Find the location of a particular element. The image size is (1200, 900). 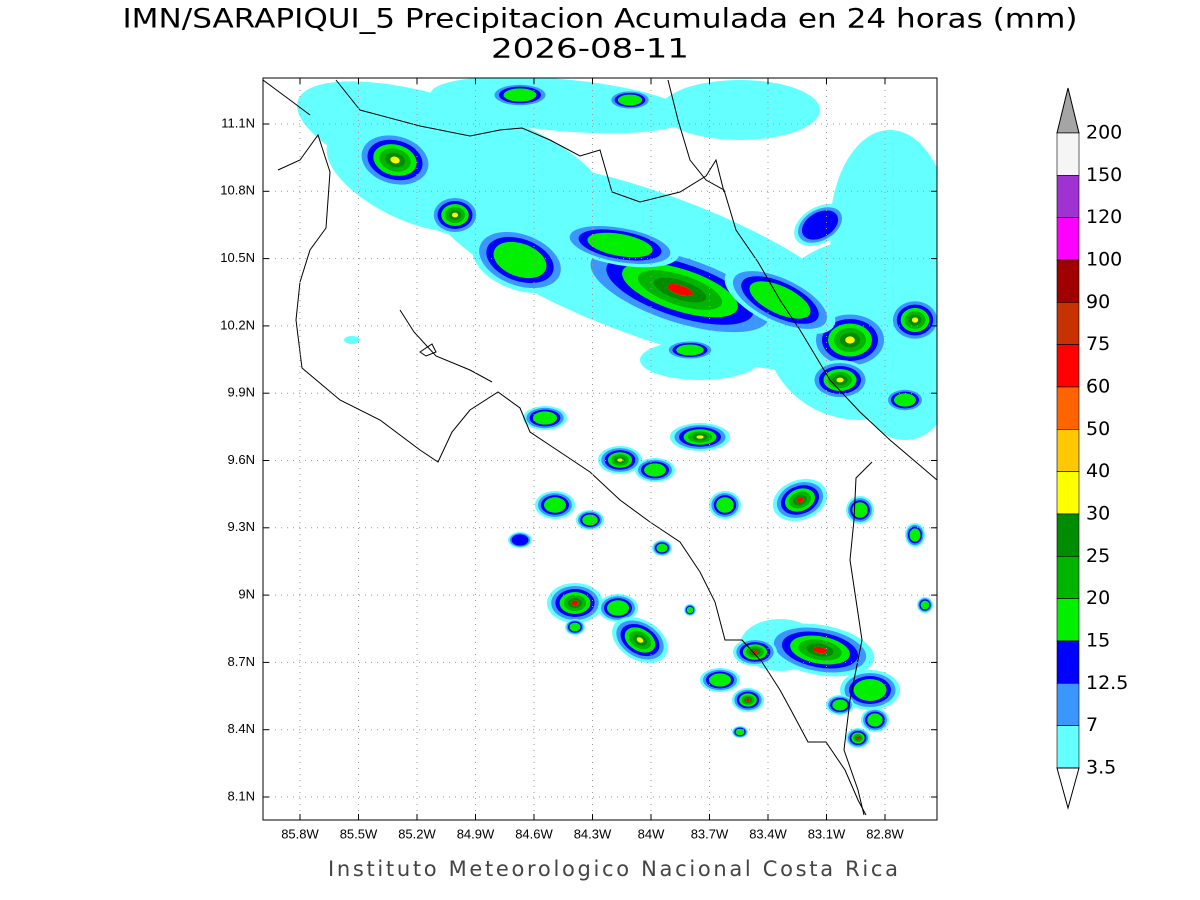

lon-label: 82.8W is located at coordinates (885, 833).